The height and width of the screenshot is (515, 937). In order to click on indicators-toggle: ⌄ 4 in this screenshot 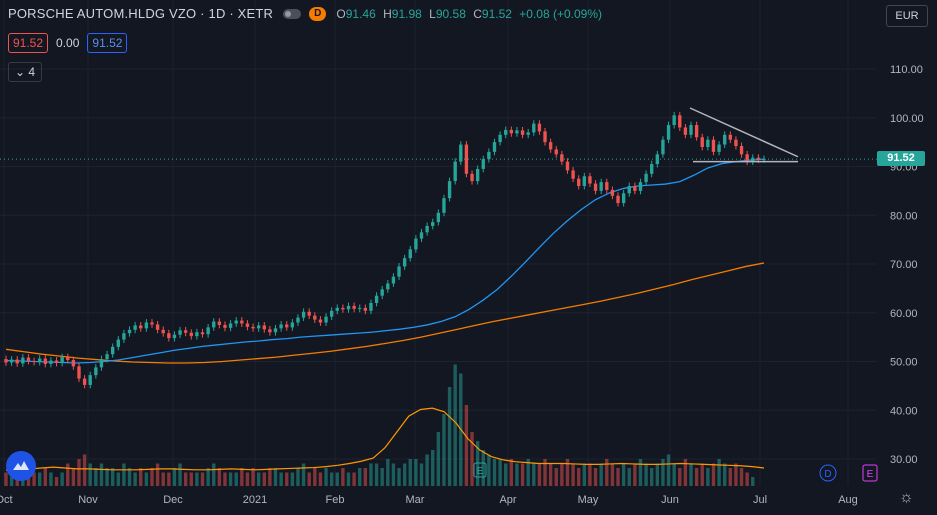, I will do `click(25, 72)`.